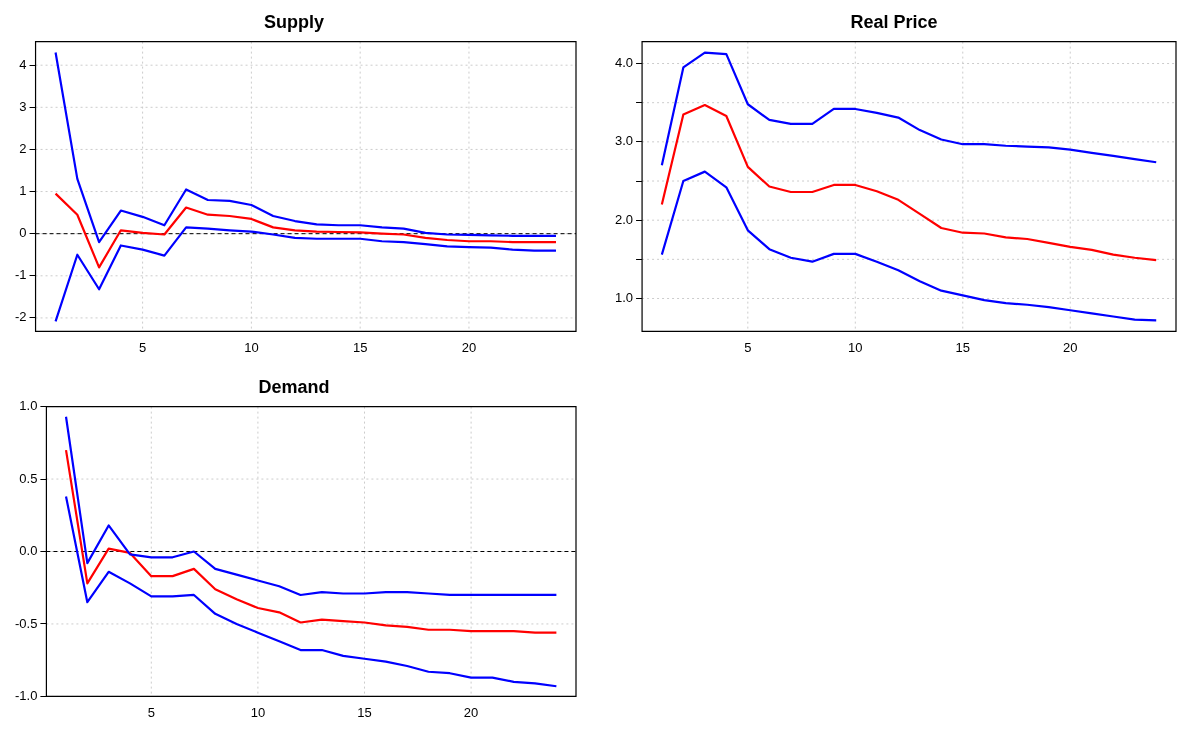 The image size is (1183, 732). What do you see at coordinates (294, 386) in the screenshot?
I see `chart-title: Demand` at bounding box center [294, 386].